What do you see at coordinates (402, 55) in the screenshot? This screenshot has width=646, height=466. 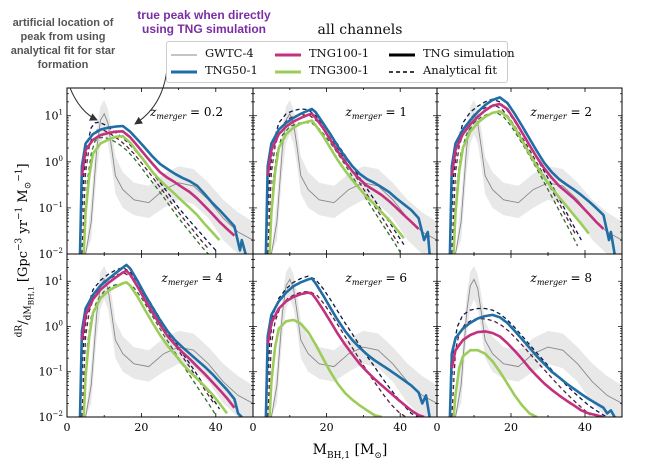 I see `legend-swatch-tng-simulation` at bounding box center [402, 55].